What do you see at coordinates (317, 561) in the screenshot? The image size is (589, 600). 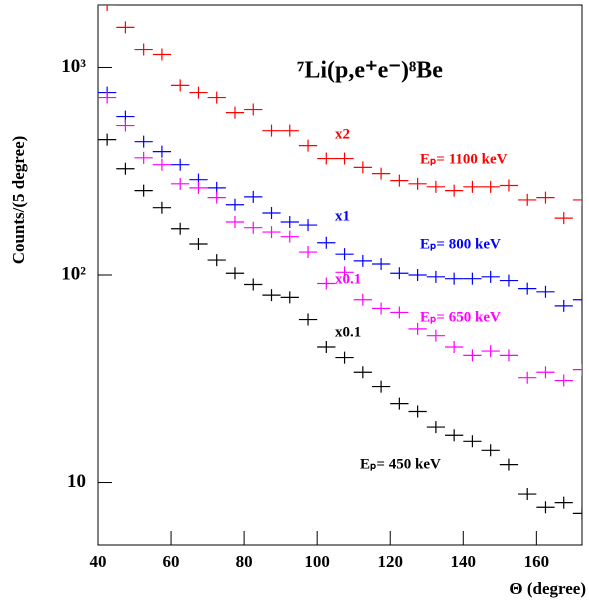 I see `x-tick-label: 100` at bounding box center [317, 561].